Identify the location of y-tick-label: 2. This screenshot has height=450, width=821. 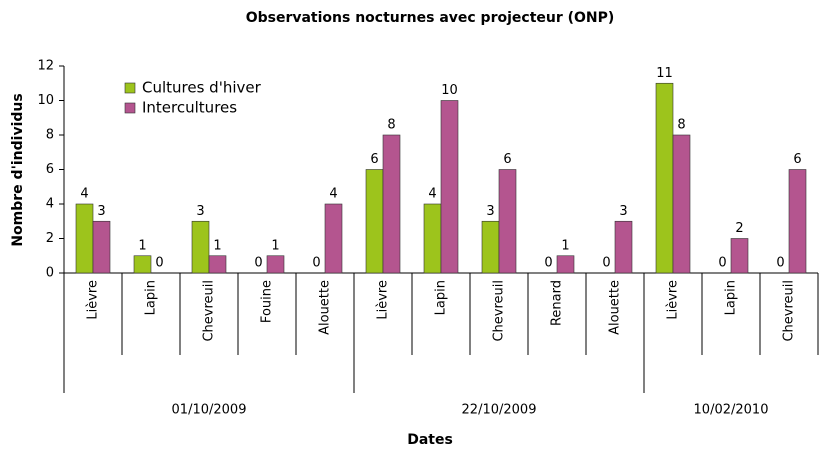
(50, 238).